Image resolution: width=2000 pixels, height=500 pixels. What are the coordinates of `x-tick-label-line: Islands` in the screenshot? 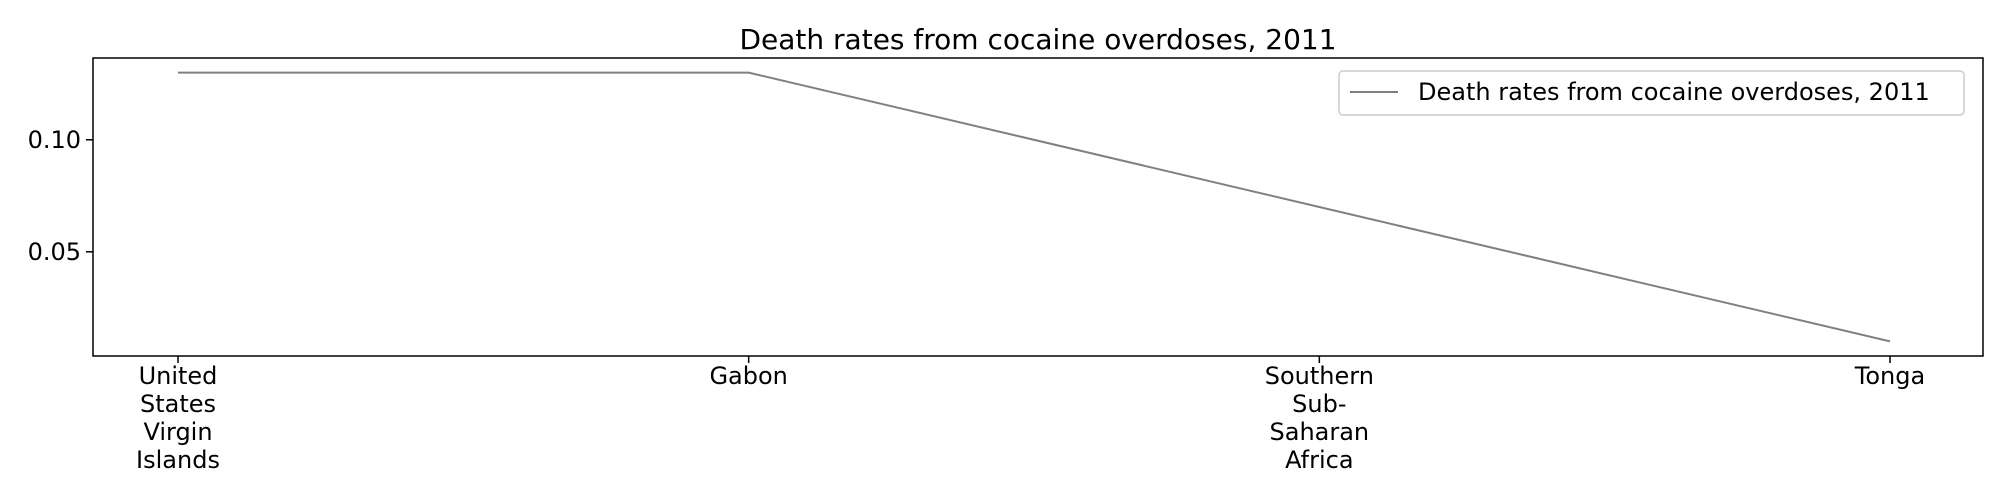 It's located at (178, 460).